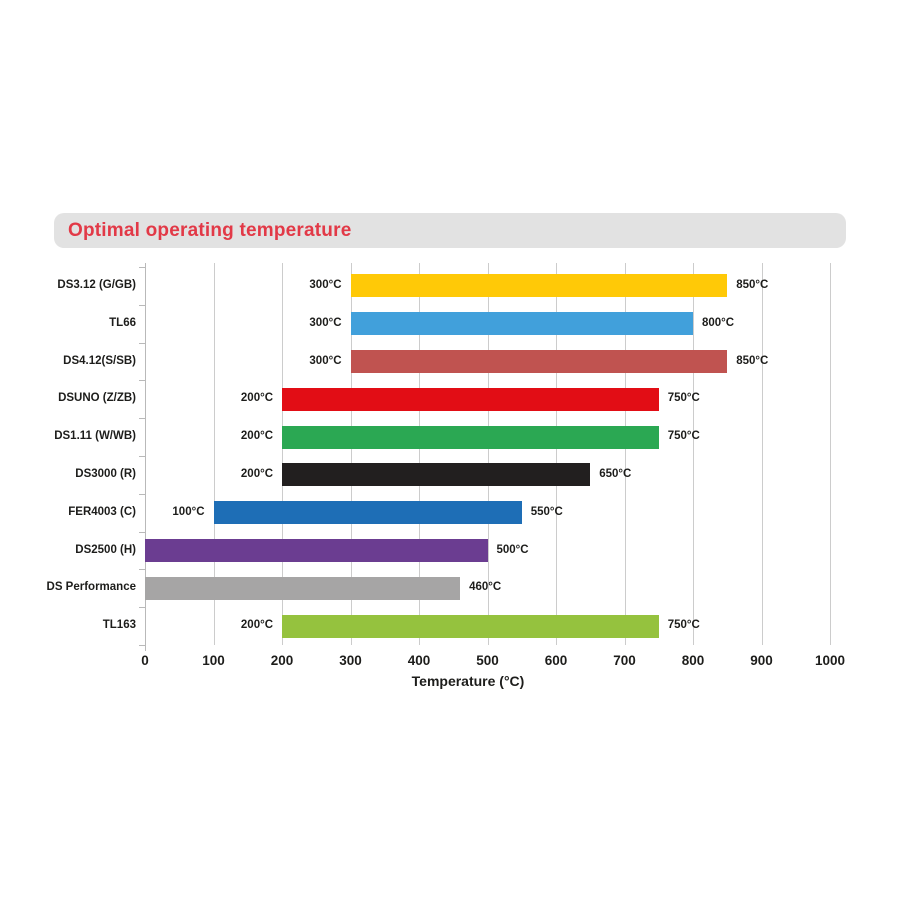  Describe the element at coordinates (213, 660) in the screenshot. I see `x-tick-label-100: 100` at that location.